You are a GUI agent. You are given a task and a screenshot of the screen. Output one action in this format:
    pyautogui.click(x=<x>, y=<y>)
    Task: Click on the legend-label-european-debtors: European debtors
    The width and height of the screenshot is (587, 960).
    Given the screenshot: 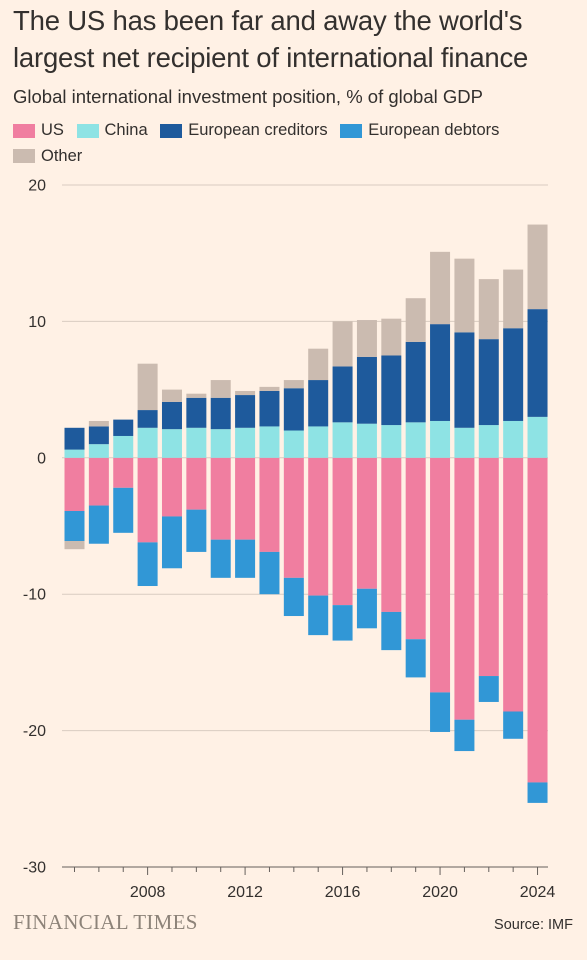 What is the action you would take?
    pyautogui.click(x=434, y=130)
    